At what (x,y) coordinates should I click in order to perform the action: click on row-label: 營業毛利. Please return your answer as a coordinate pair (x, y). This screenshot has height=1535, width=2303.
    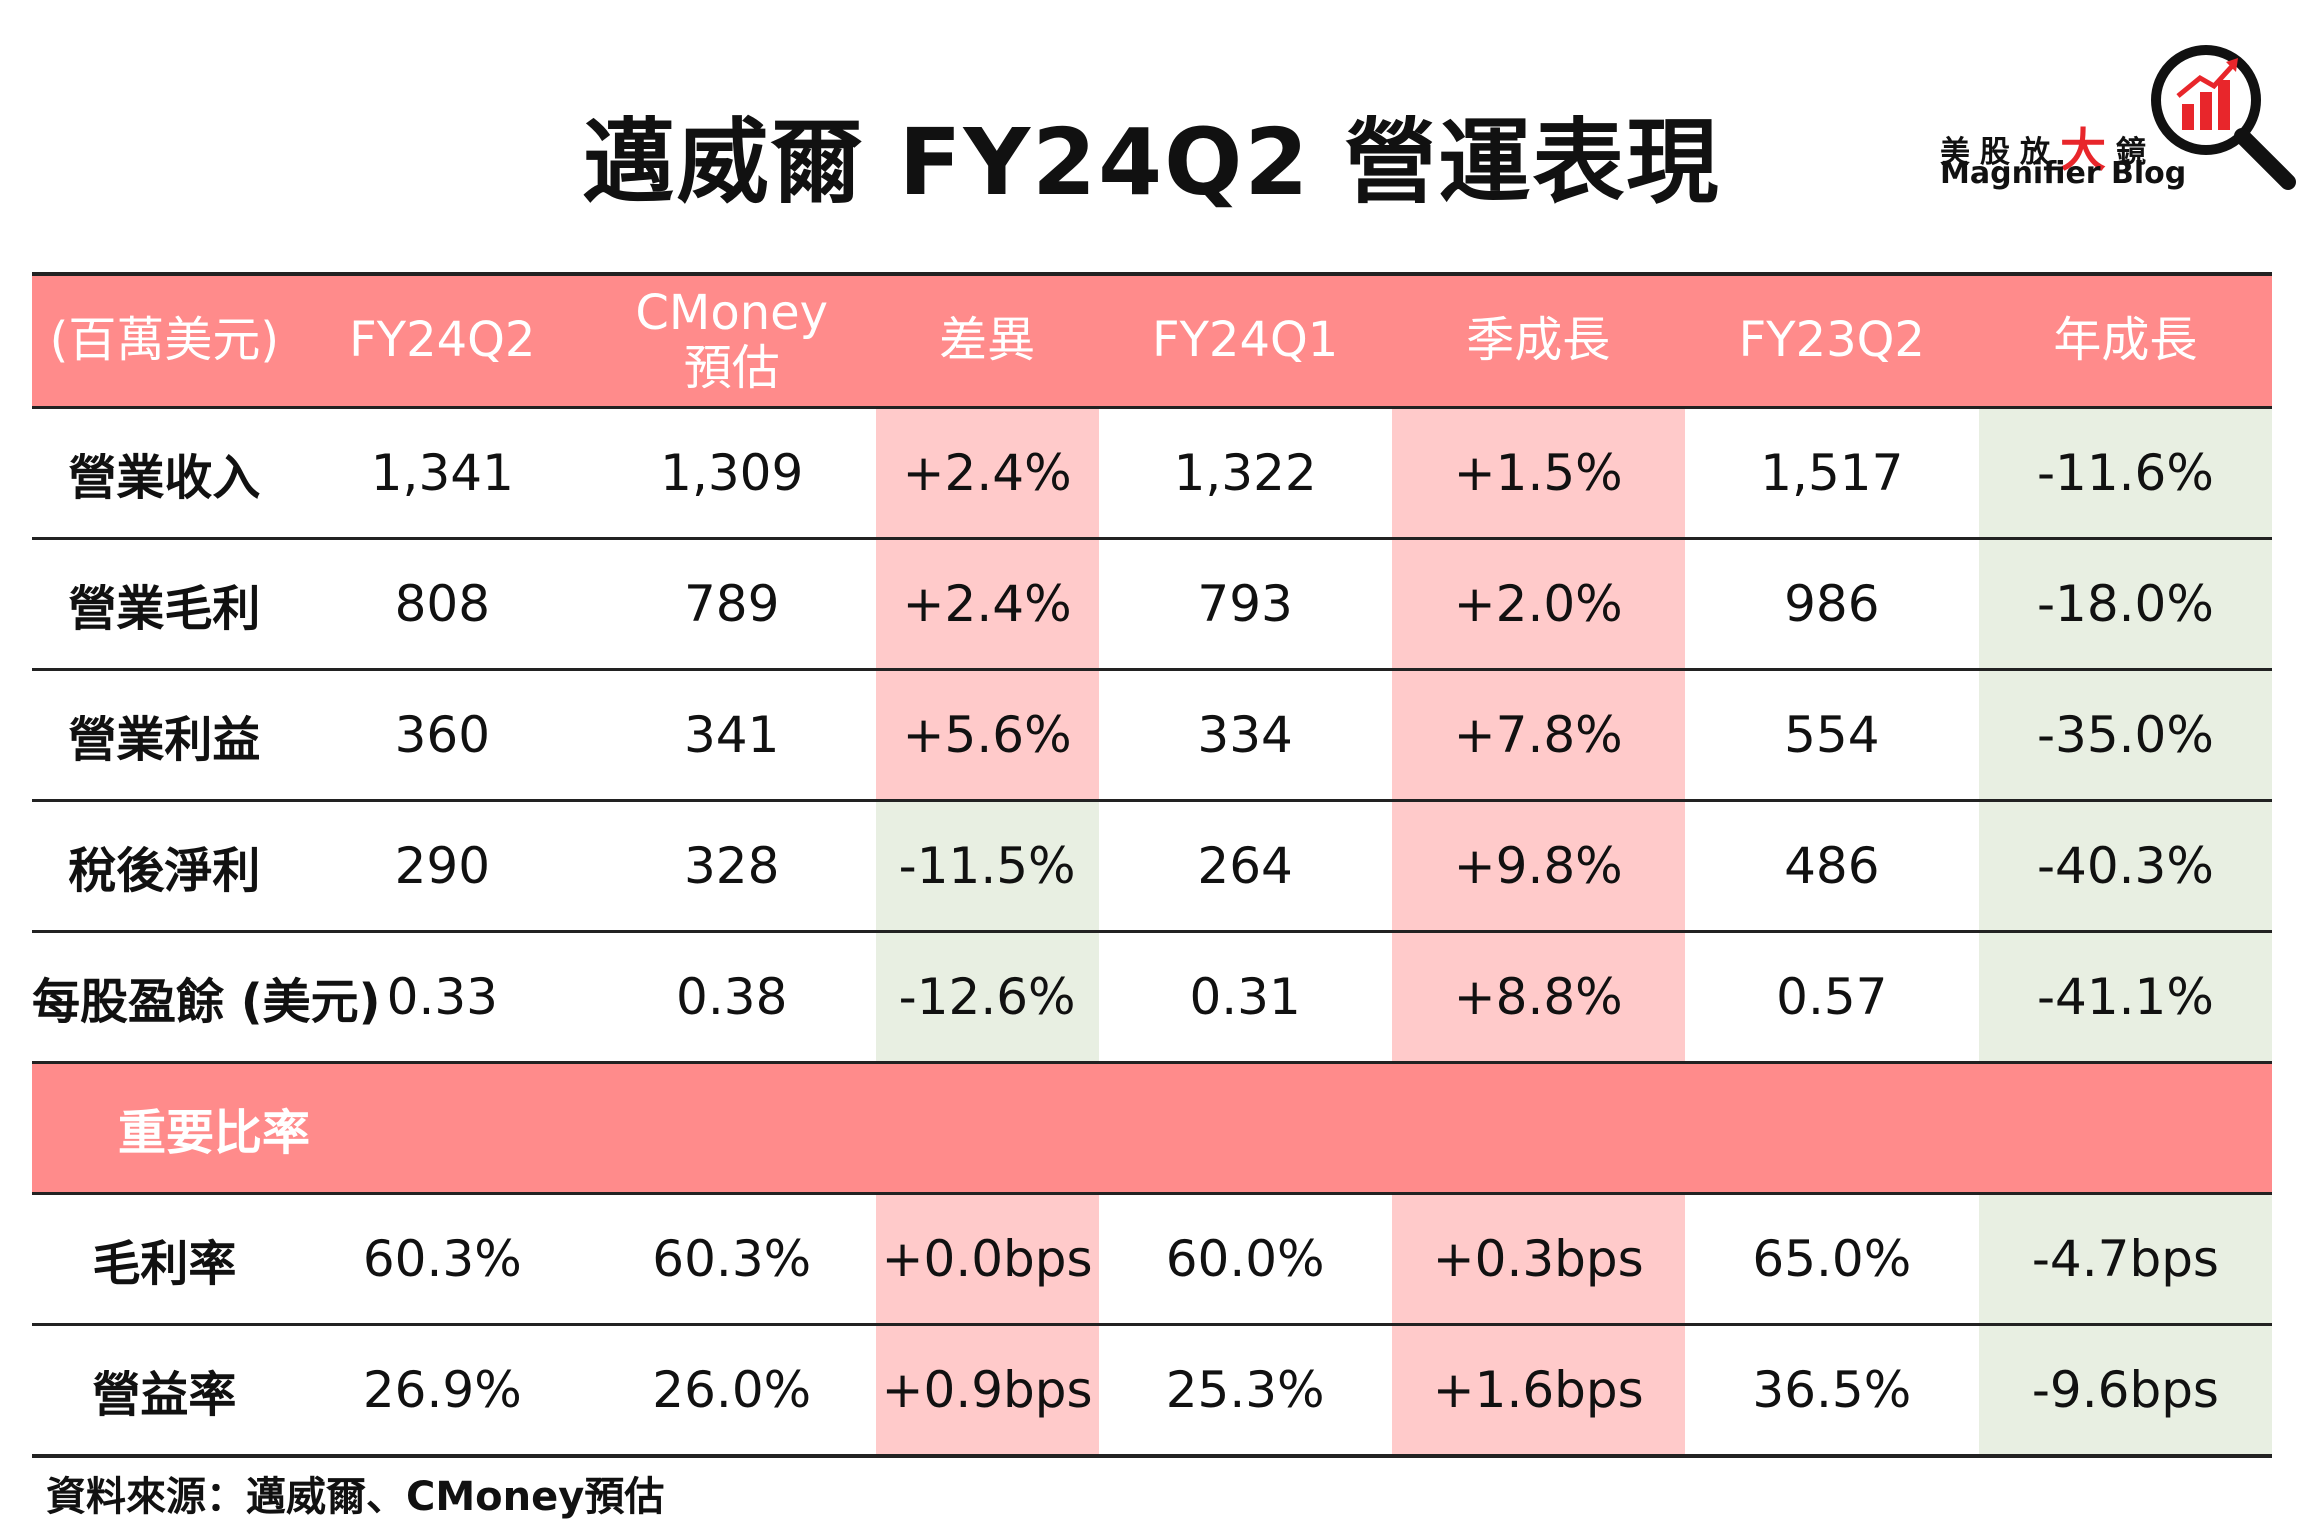
    Looking at the image, I should click on (164, 604).